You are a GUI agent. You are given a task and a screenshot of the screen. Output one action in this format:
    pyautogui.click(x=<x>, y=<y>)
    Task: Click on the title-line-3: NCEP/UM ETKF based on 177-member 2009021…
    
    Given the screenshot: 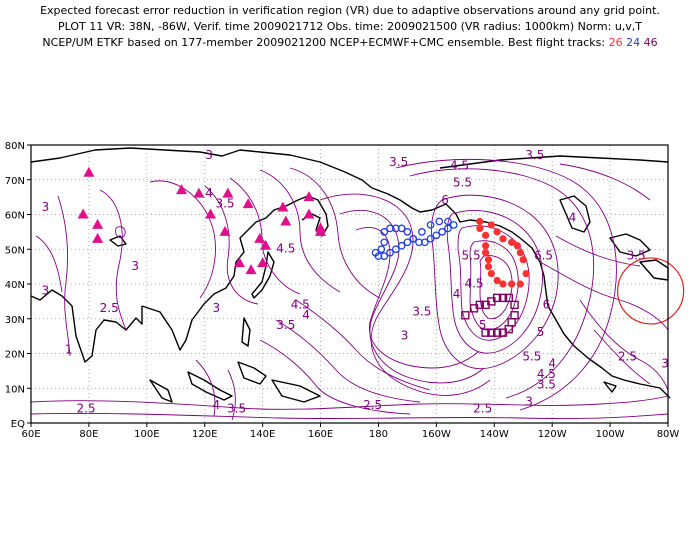 What is the action you would take?
    pyautogui.click(x=350, y=42)
    